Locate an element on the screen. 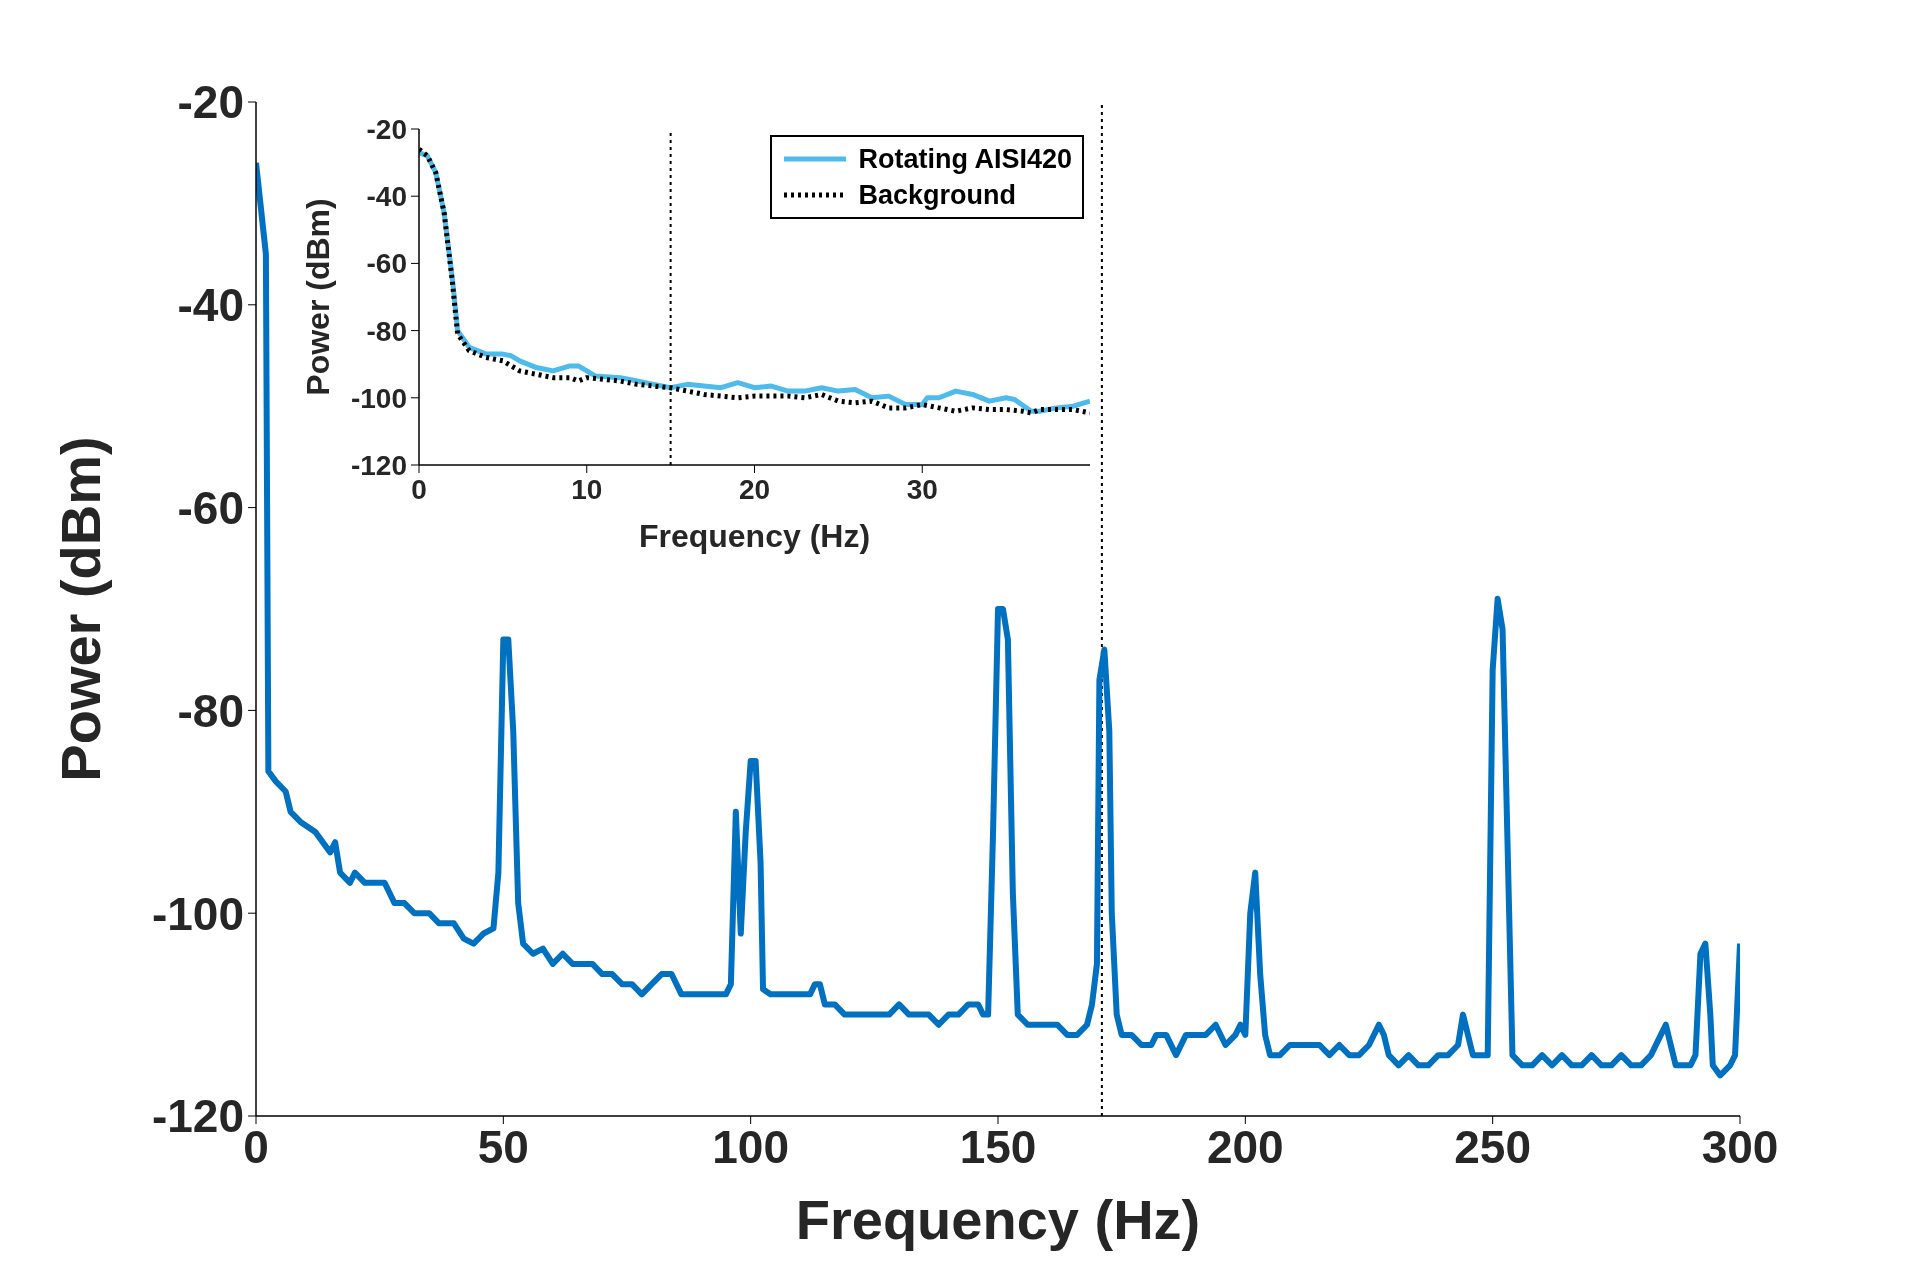 Image resolution: width=1915 pixels, height=1269 pixels. x-tick-label: 200 is located at coordinates (1245, 1146).